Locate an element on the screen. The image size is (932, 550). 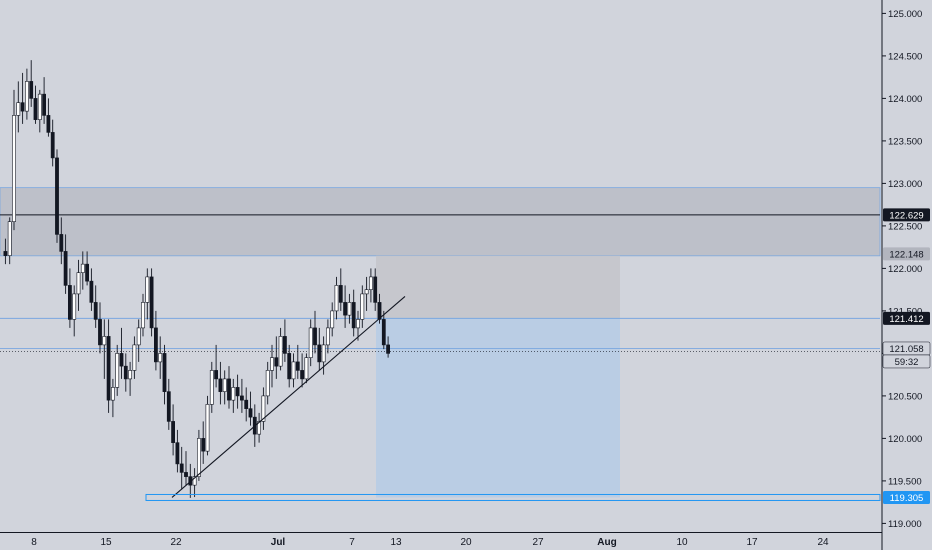
price-label-bg is located at coordinates (906, 215).